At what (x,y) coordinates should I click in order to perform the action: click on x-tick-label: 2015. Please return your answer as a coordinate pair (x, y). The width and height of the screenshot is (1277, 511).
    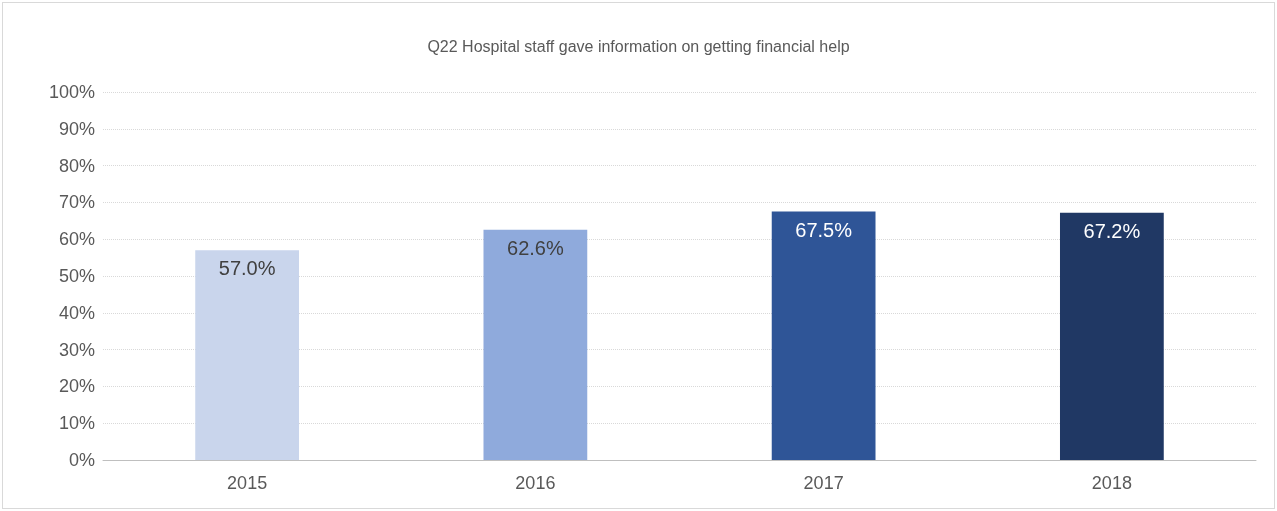
    Looking at the image, I should click on (247, 483).